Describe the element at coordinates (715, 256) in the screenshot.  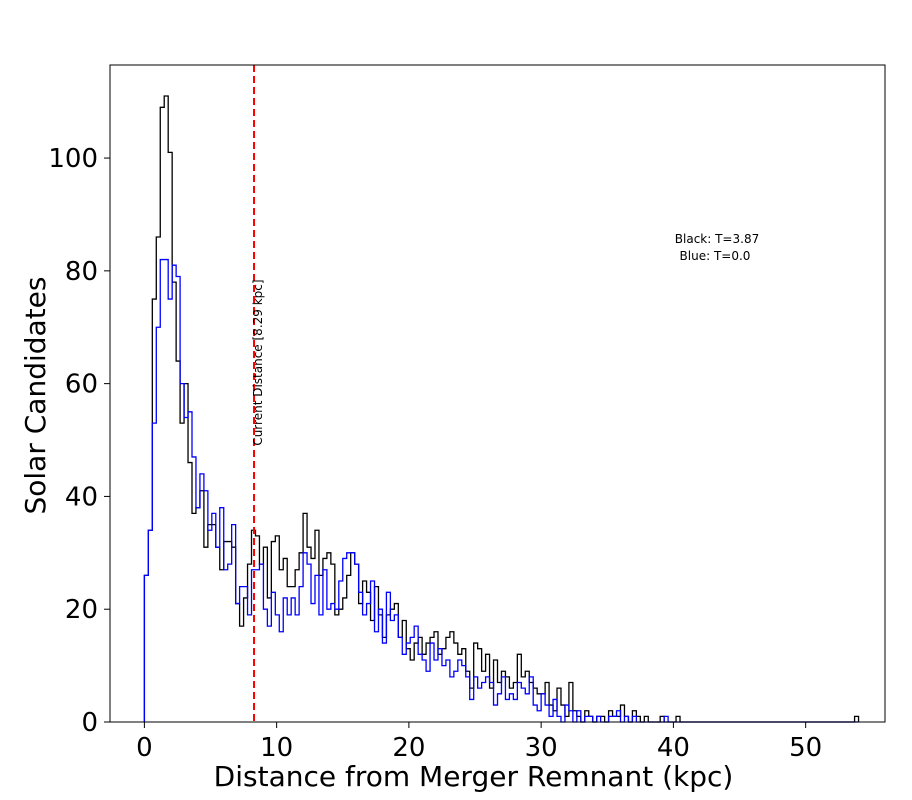
I see `legend-blue-label: Blue: T=0.0` at that location.